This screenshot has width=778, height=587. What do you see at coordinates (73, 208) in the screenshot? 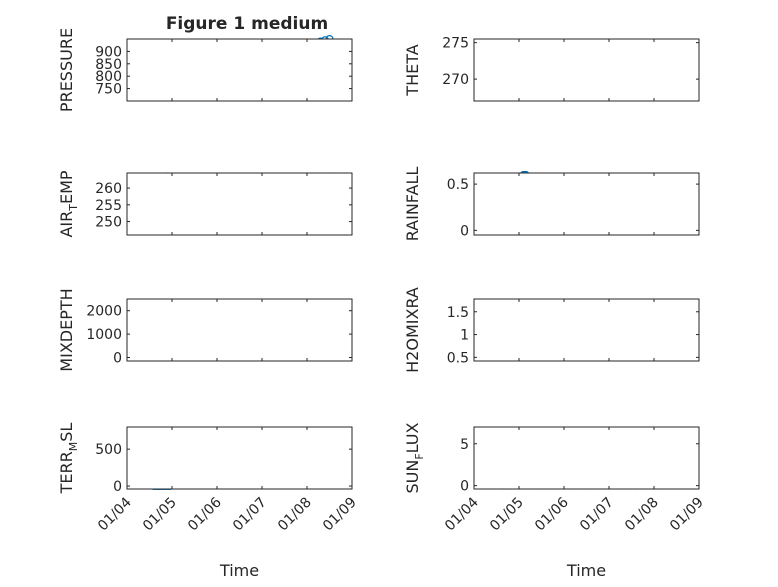
I see `y-label-subscript: T` at bounding box center [73, 208].